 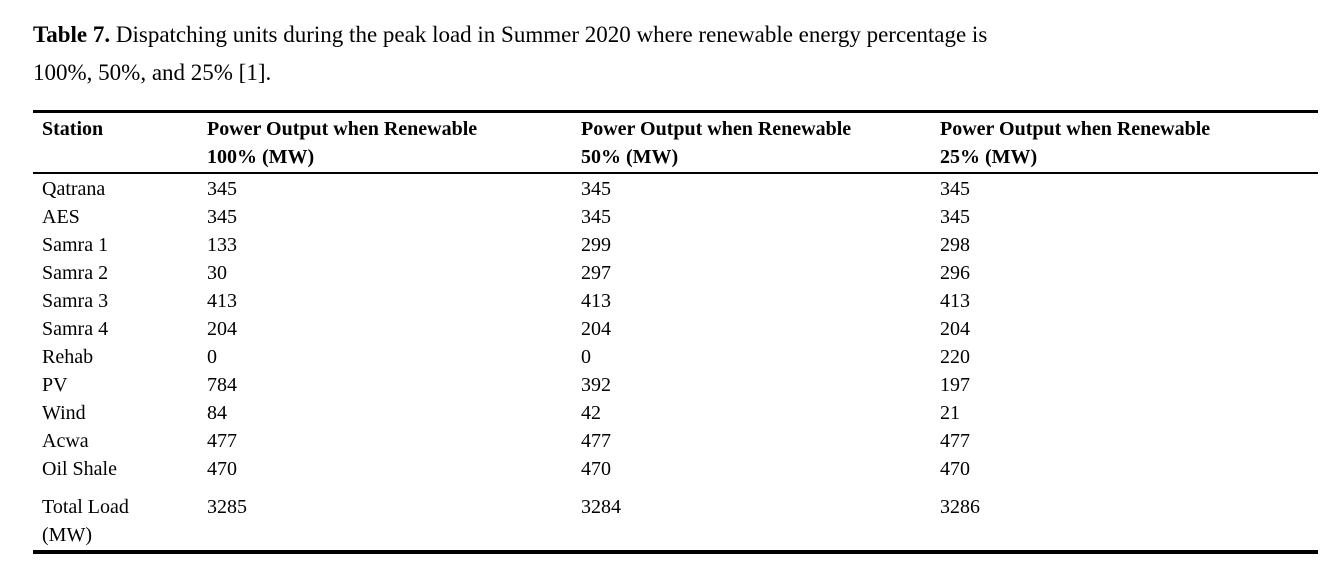 What do you see at coordinates (596, 273) in the screenshot?
I see `value-50: 297` at bounding box center [596, 273].